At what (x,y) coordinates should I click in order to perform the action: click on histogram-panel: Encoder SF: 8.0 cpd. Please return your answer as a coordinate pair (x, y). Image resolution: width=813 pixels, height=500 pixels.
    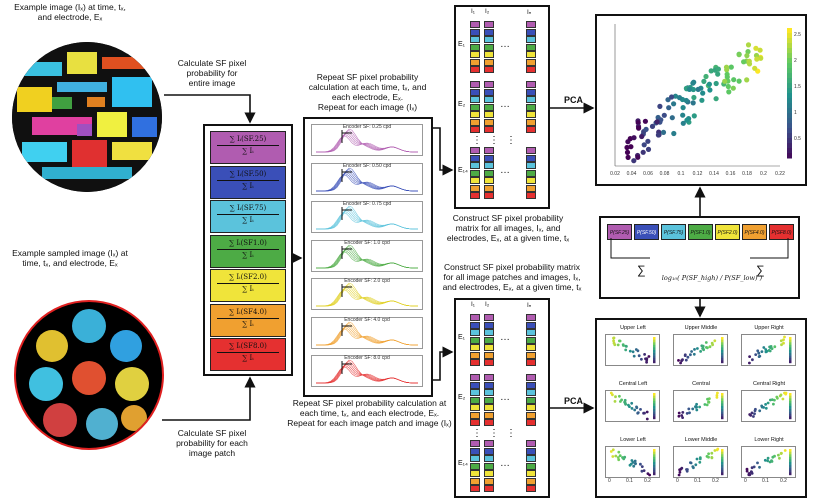
    Looking at the image, I should click on (367, 371).